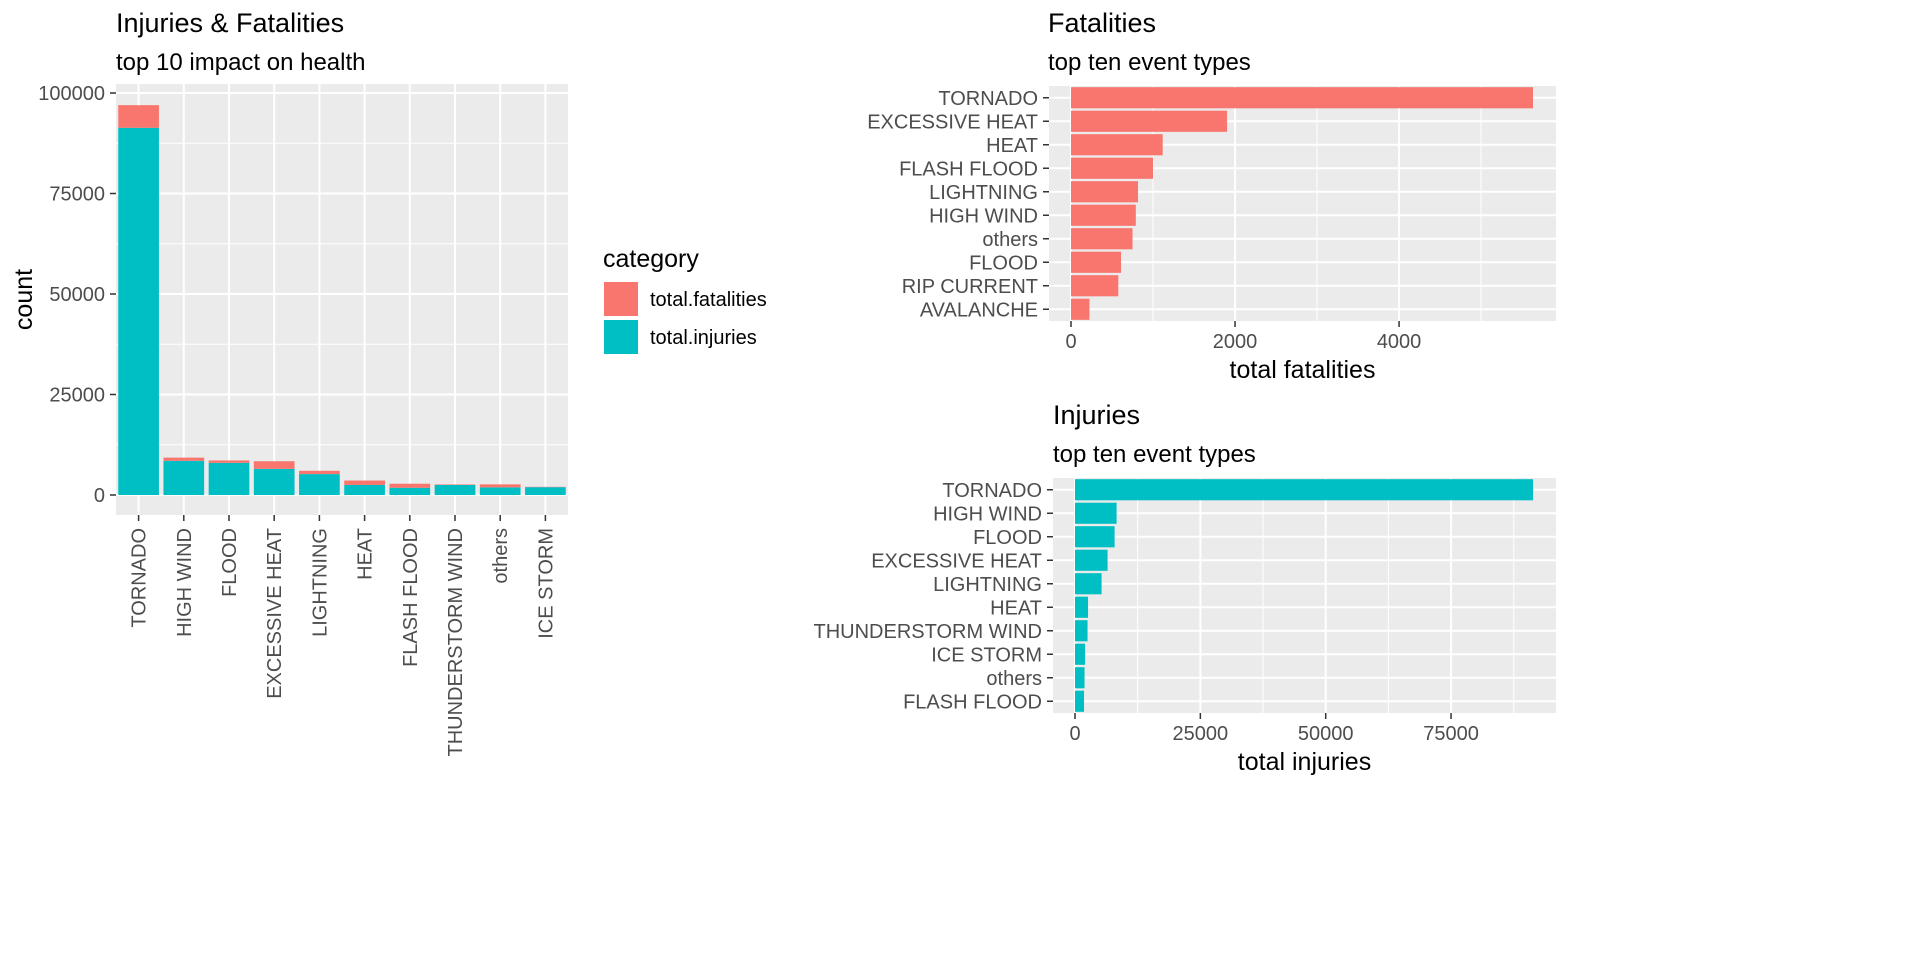 This screenshot has width=1920, height=960. I want to click on bar-fatalities-others, so click(500, 486).